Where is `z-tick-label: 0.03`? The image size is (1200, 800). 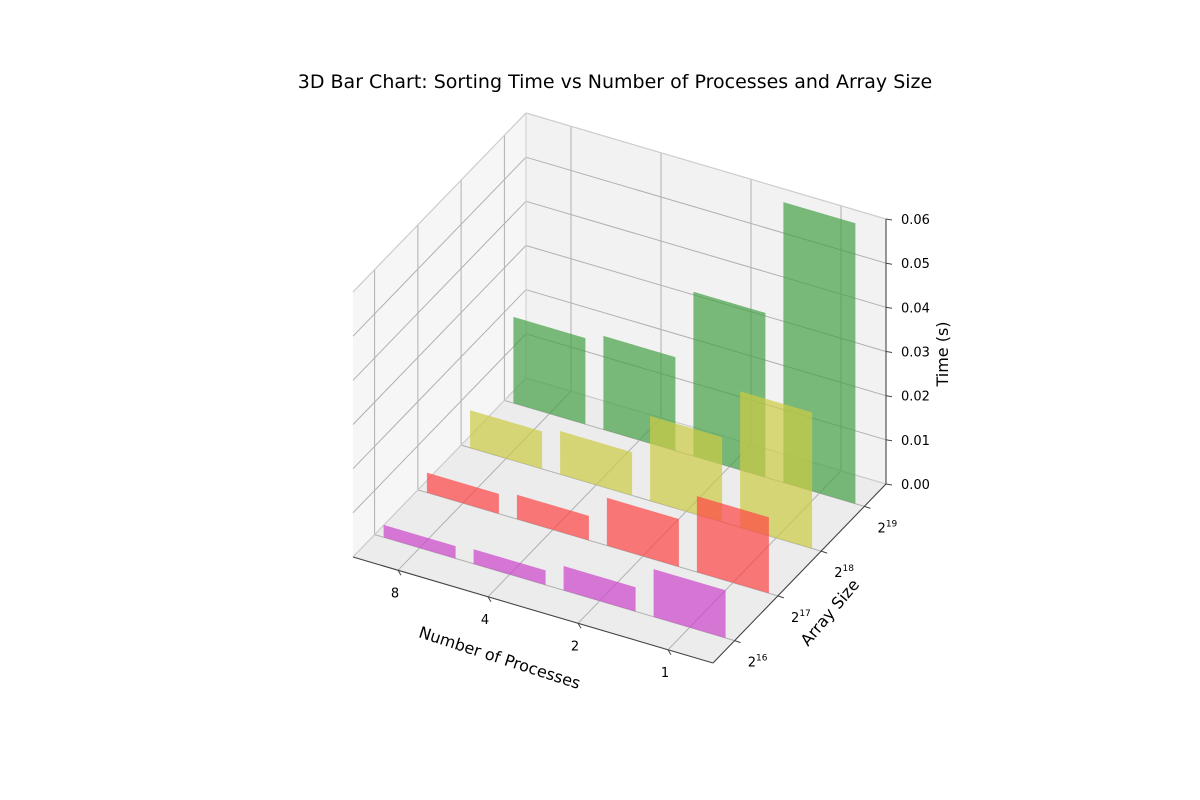
z-tick-label: 0.03 is located at coordinates (915, 353).